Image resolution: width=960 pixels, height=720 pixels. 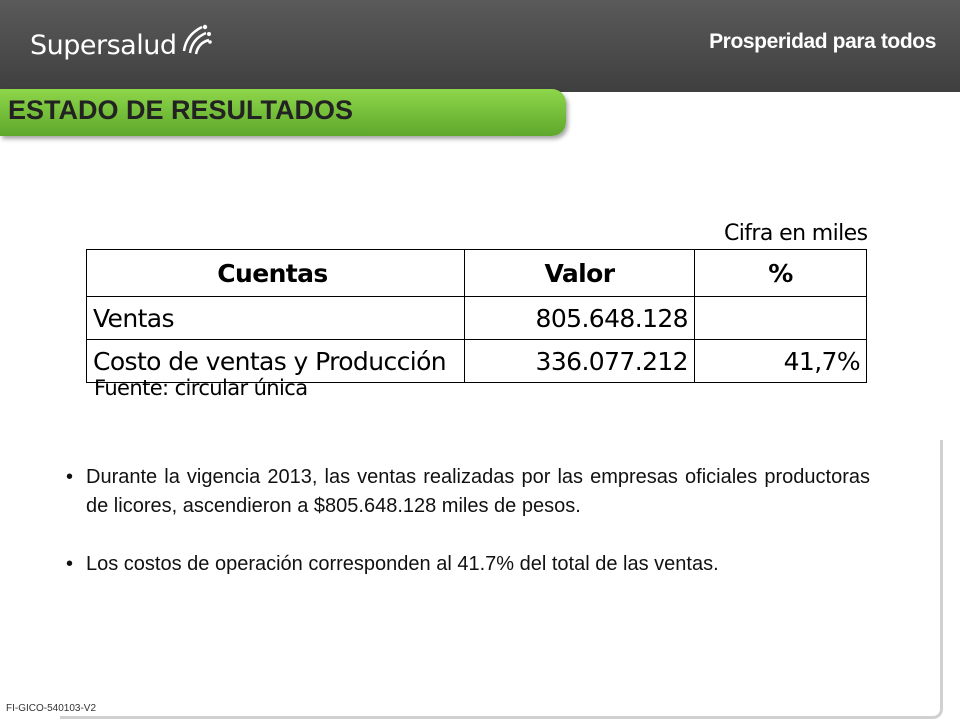 I want to click on logo-burst-icon, so click(x=198, y=39).